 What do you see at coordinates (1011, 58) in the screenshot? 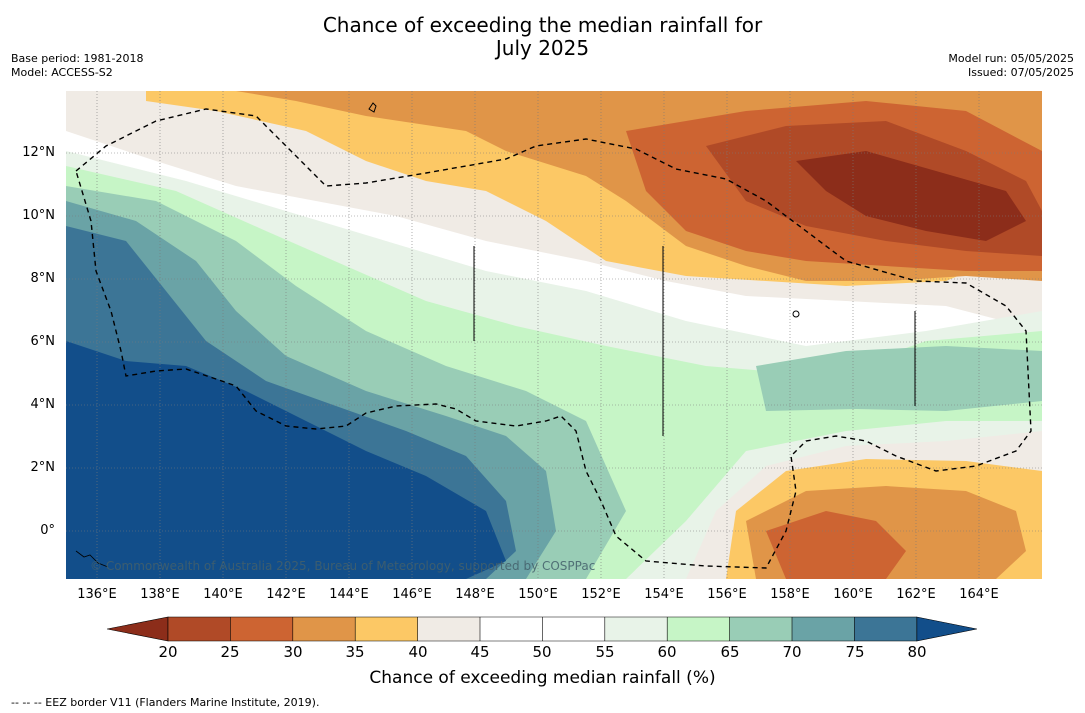
I see `model-run-text: Model run: 05/05/2025` at bounding box center [1011, 58].